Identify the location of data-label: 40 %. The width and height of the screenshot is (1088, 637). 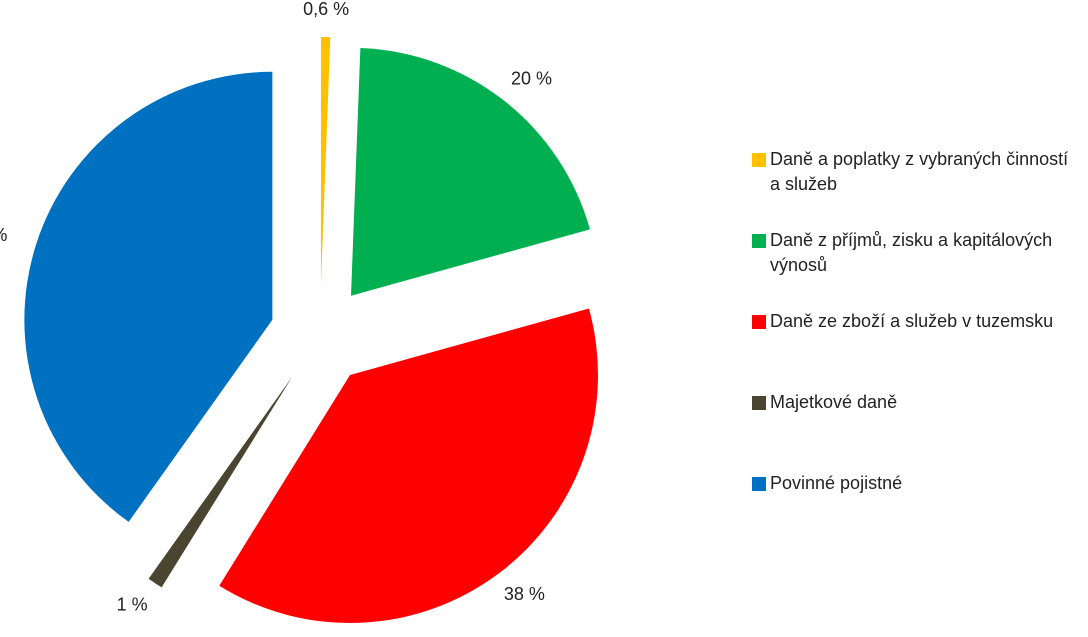
(3, 235).